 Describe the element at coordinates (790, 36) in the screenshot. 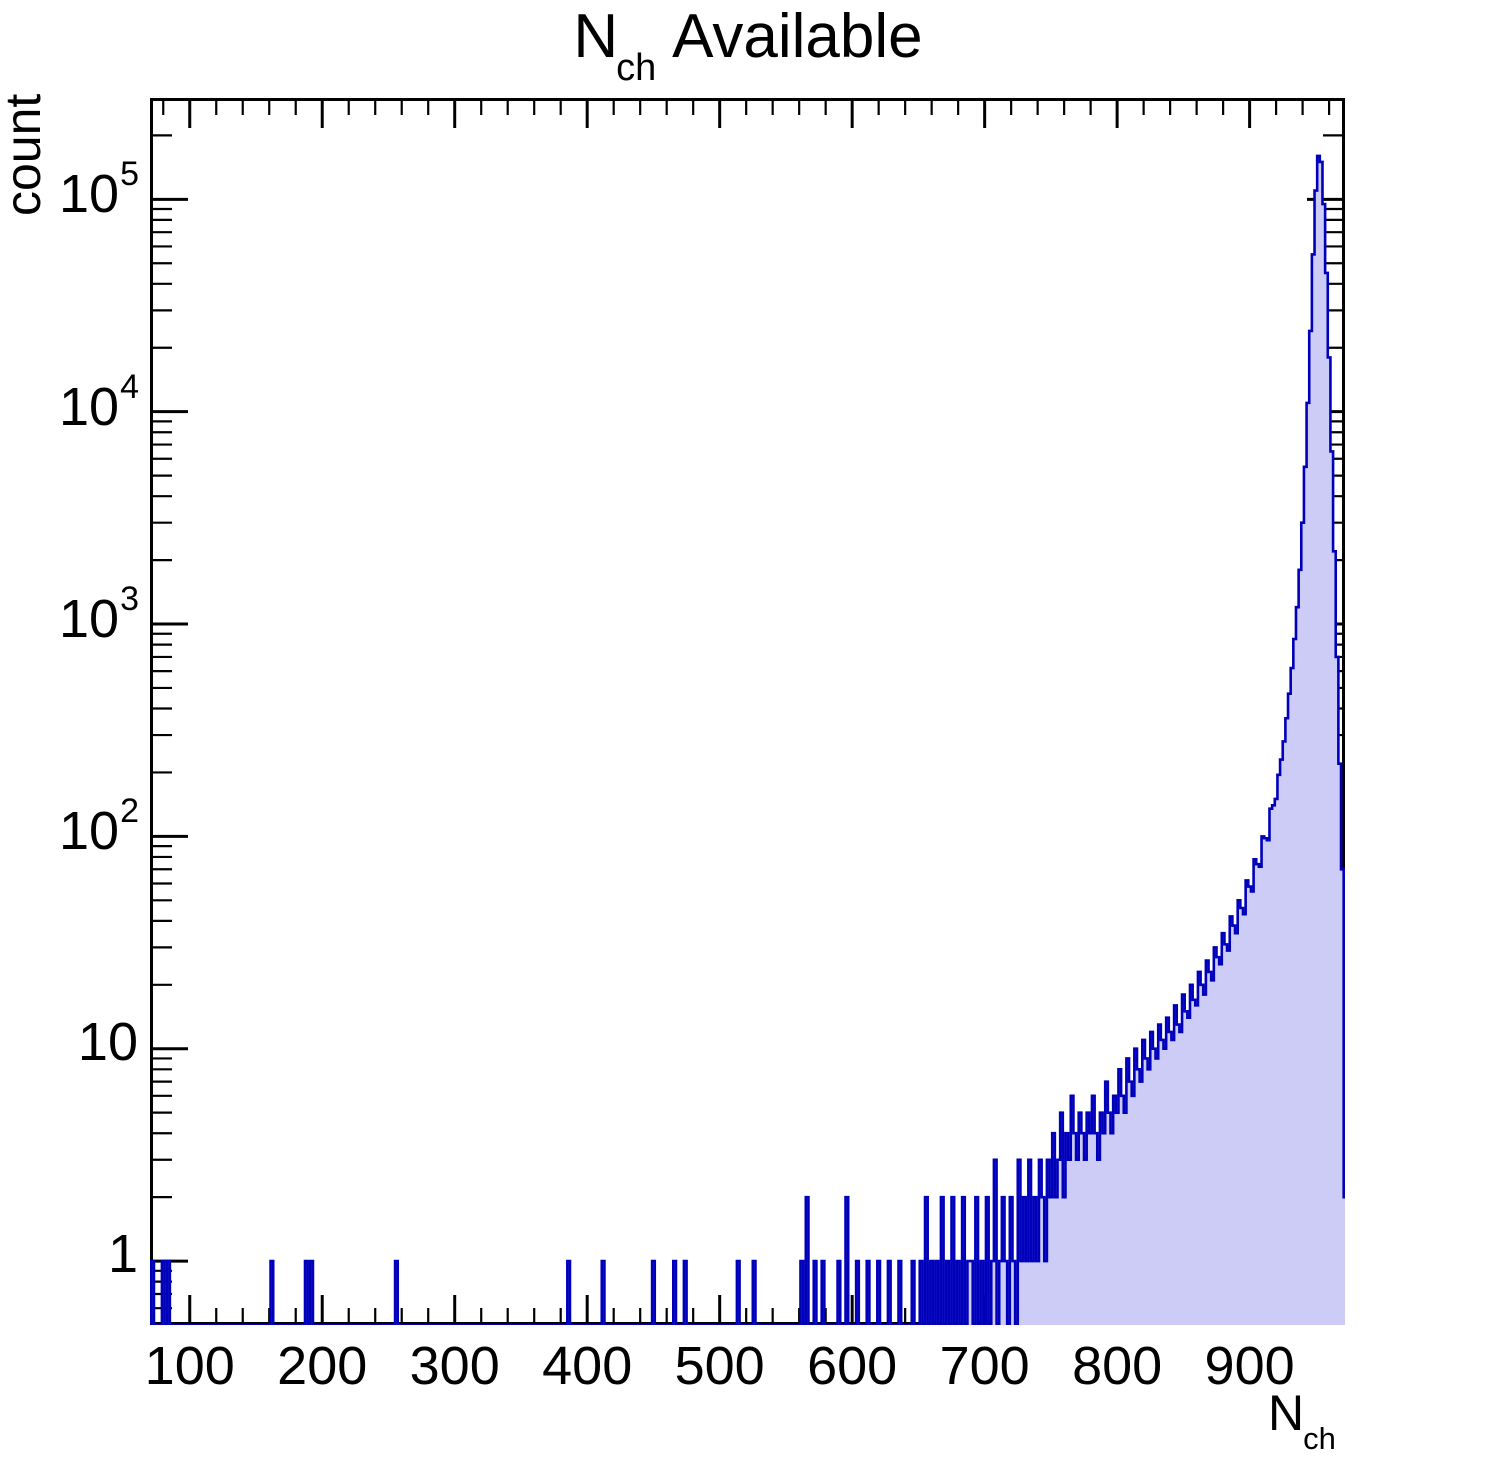

I see `title-rest: Available` at that location.